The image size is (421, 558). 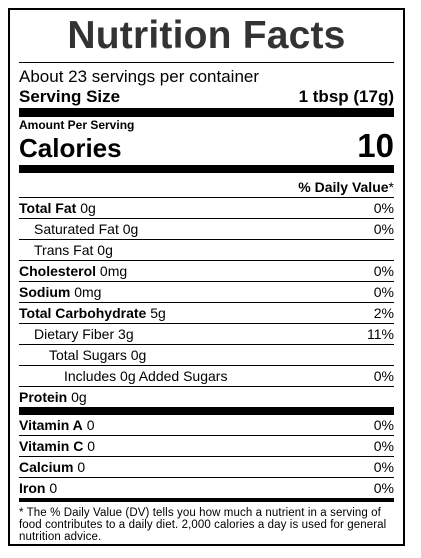 I want to click on nutrient-name: Includes 0g Added Sugars, so click(x=146, y=376).